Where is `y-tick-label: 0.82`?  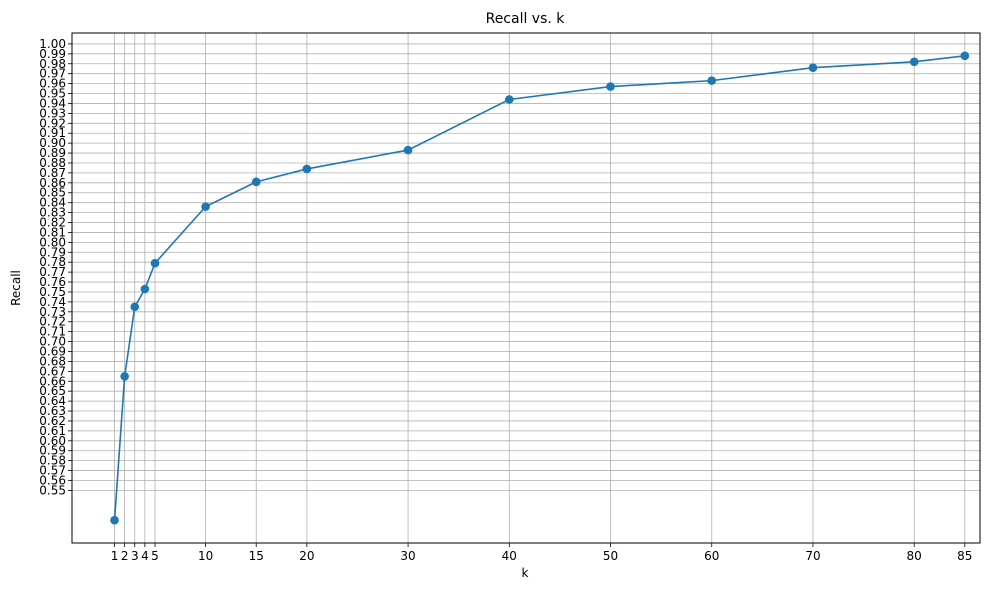 y-tick-label: 0.82 is located at coordinates (52, 223).